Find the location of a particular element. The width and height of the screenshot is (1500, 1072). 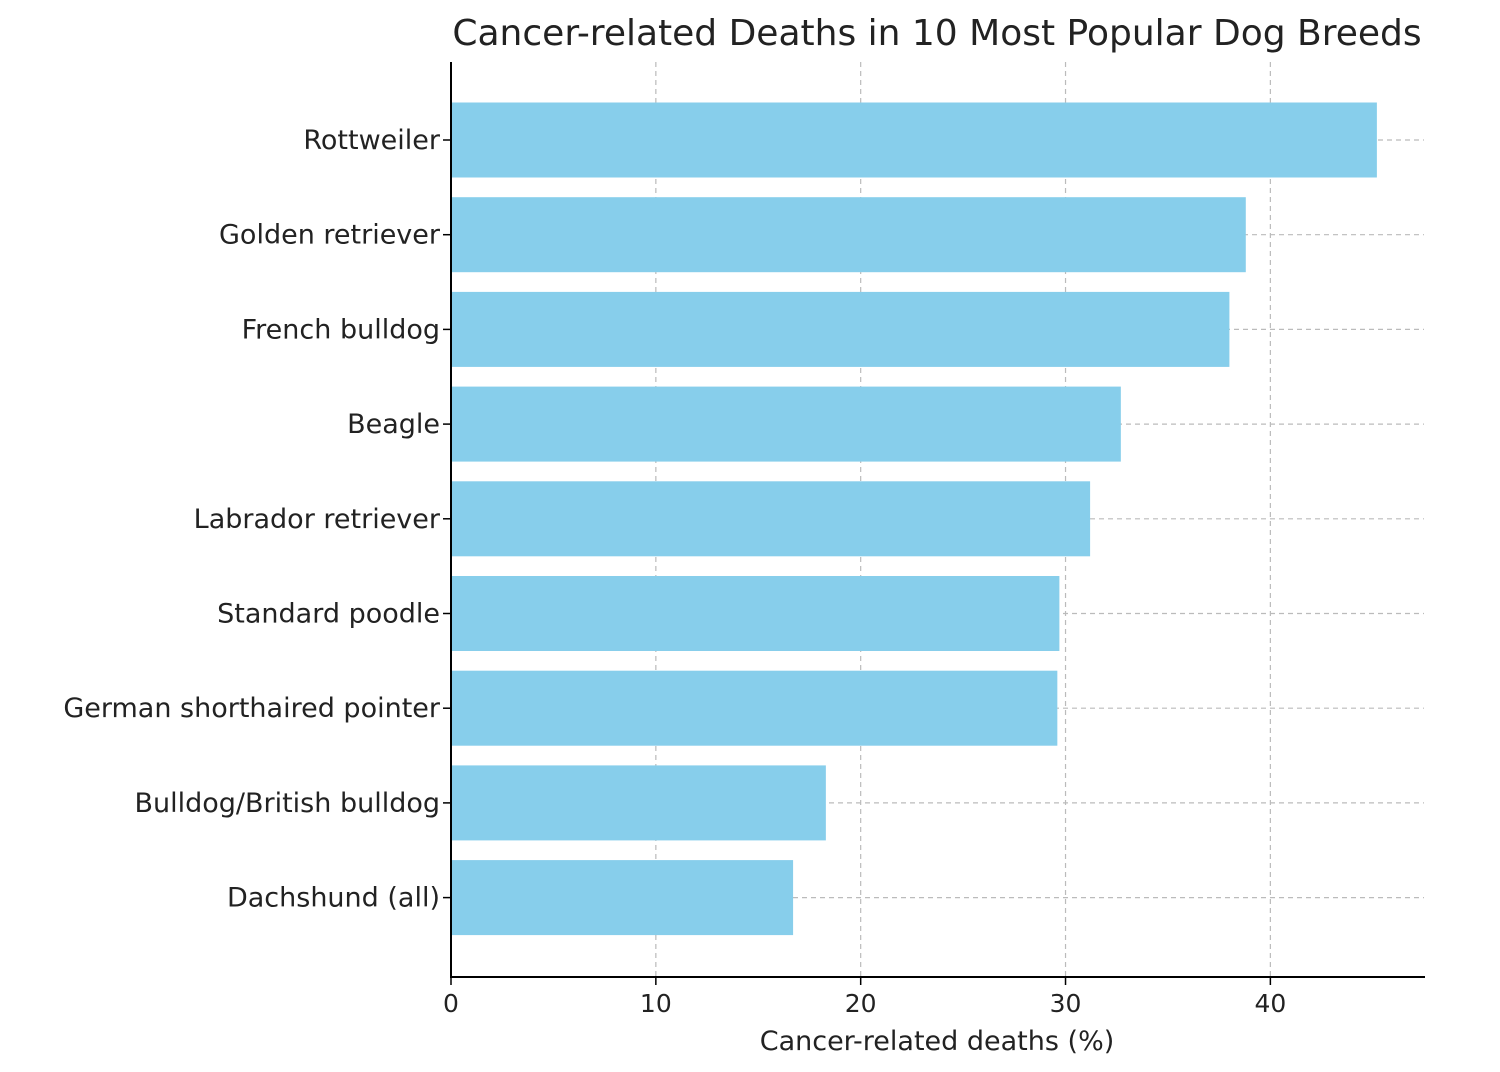

x-tick-label: 0 is located at coordinates (451, 1003).